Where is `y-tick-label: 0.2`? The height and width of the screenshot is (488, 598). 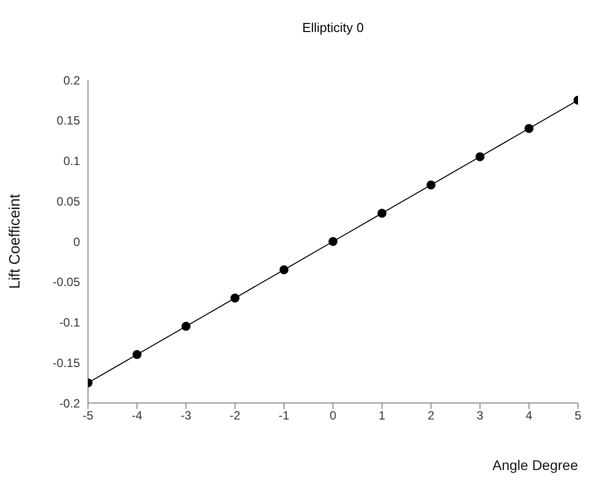
y-tick-label: 0.2 is located at coordinates (71, 80).